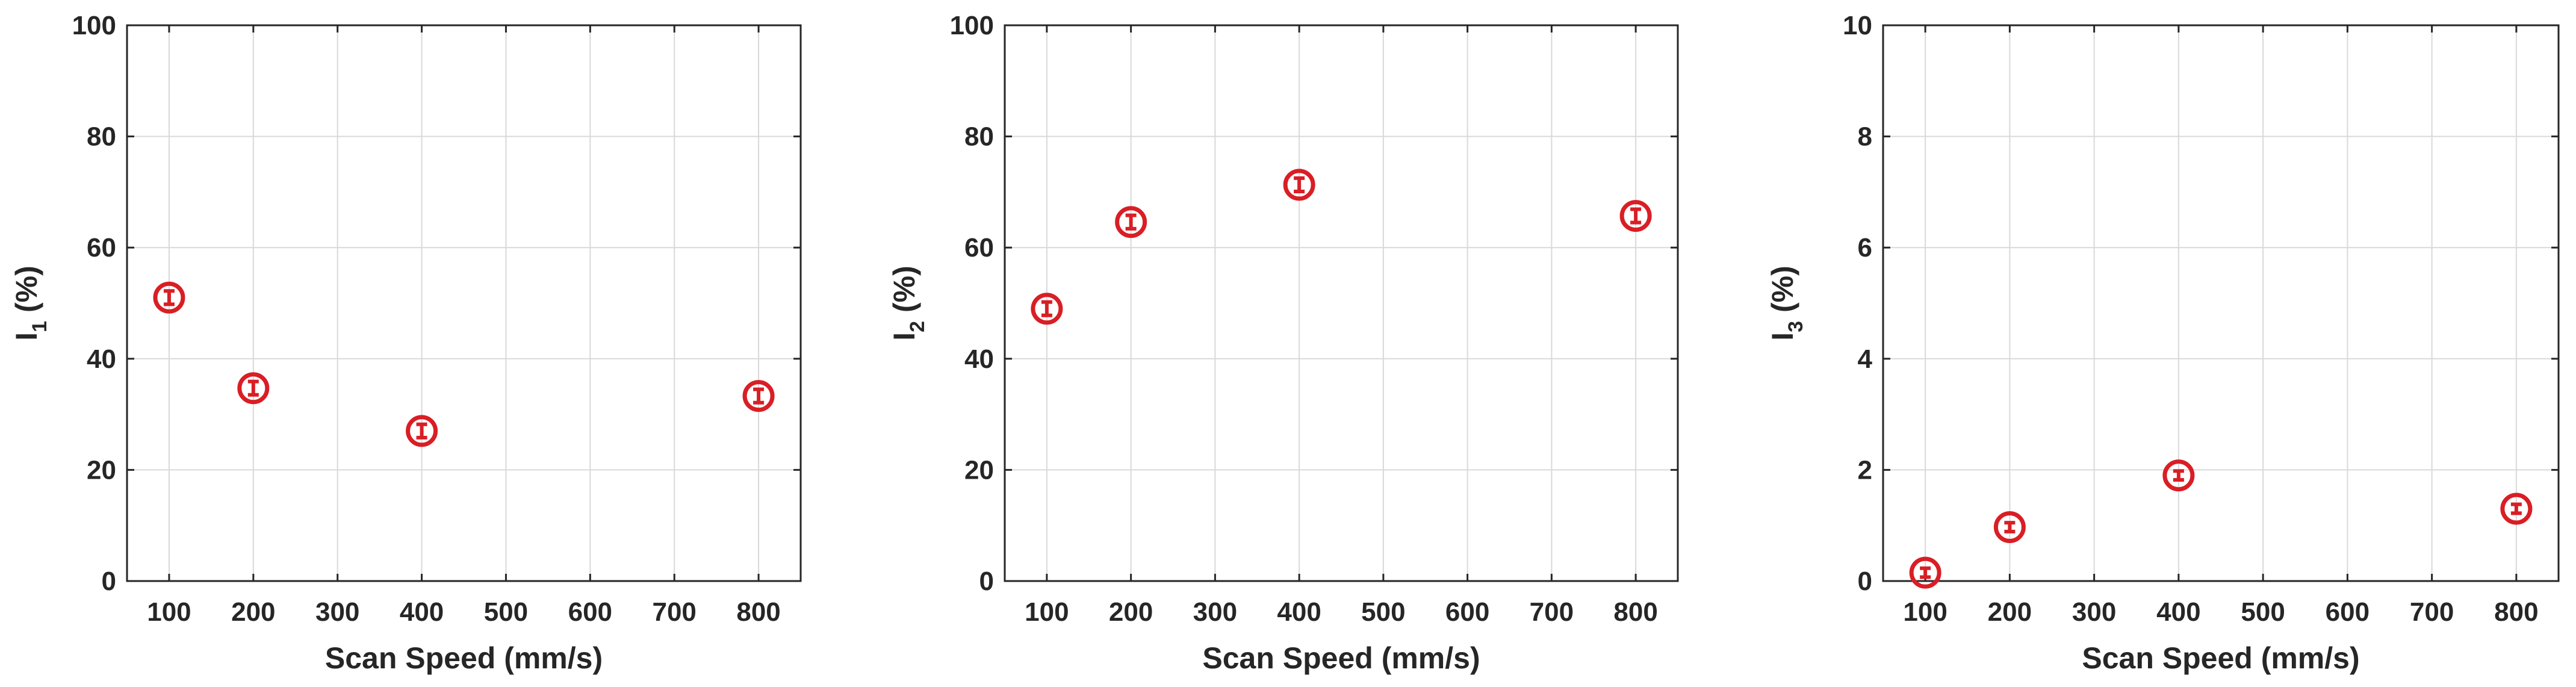  What do you see at coordinates (1865, 248) in the screenshot?
I see `y-tick-label: 6` at bounding box center [1865, 248].